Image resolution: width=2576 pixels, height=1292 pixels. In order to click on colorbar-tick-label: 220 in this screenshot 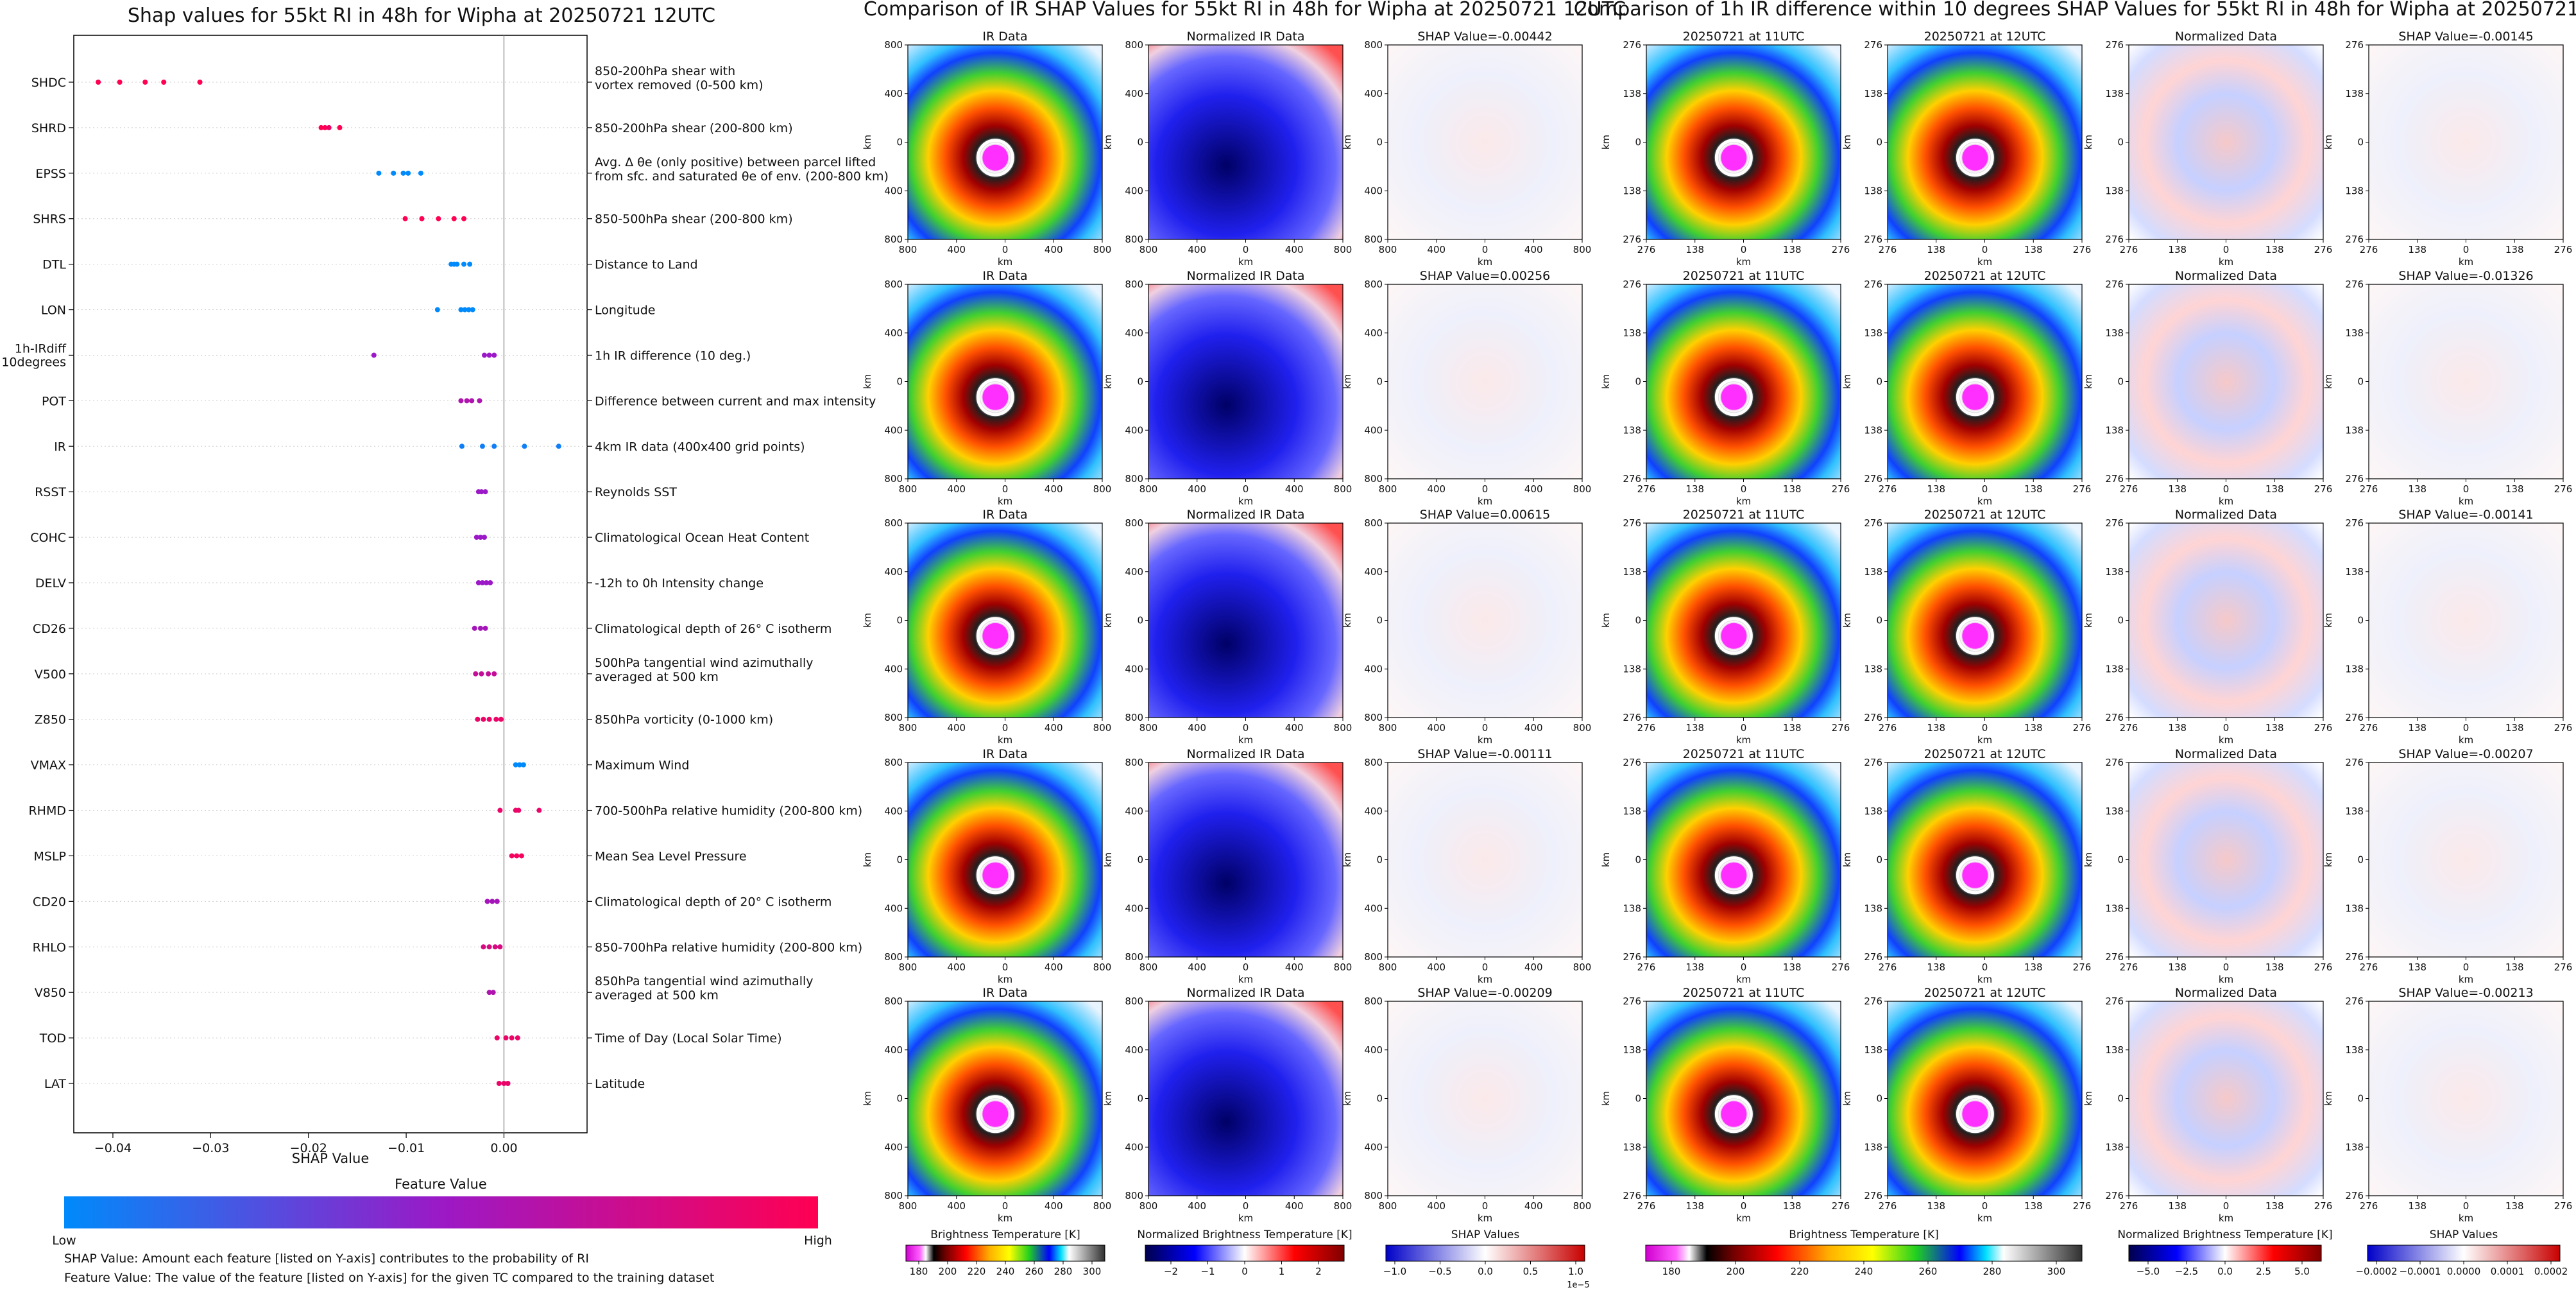, I will do `click(1800, 1271)`.